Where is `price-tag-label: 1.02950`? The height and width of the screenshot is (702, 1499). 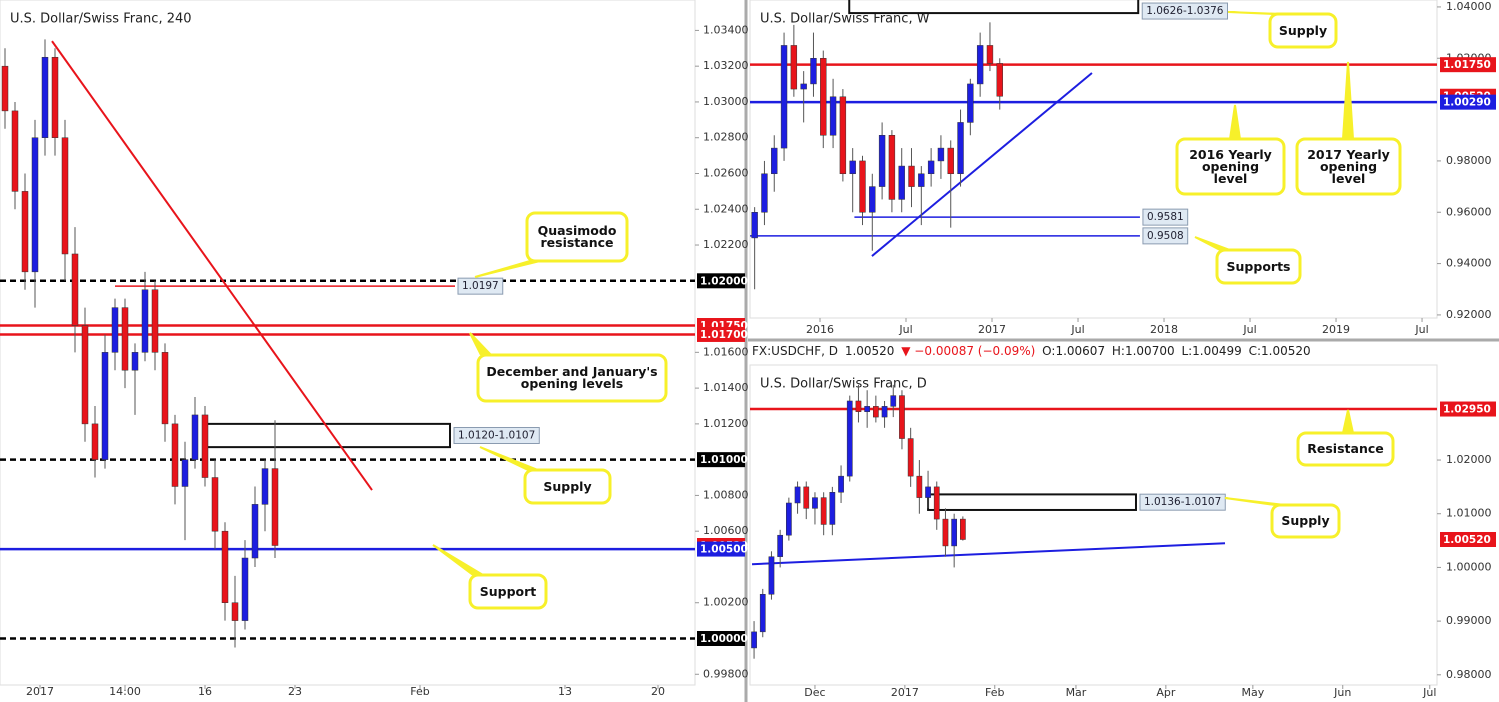
price-tag-label: 1.02950 is located at coordinates (1467, 410).